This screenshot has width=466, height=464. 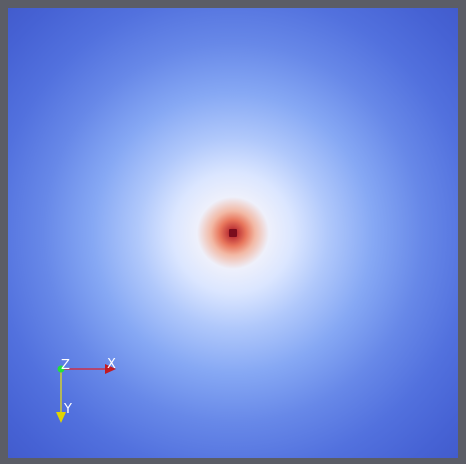 What do you see at coordinates (61, 369) in the screenshot?
I see `z-axis-dot` at bounding box center [61, 369].